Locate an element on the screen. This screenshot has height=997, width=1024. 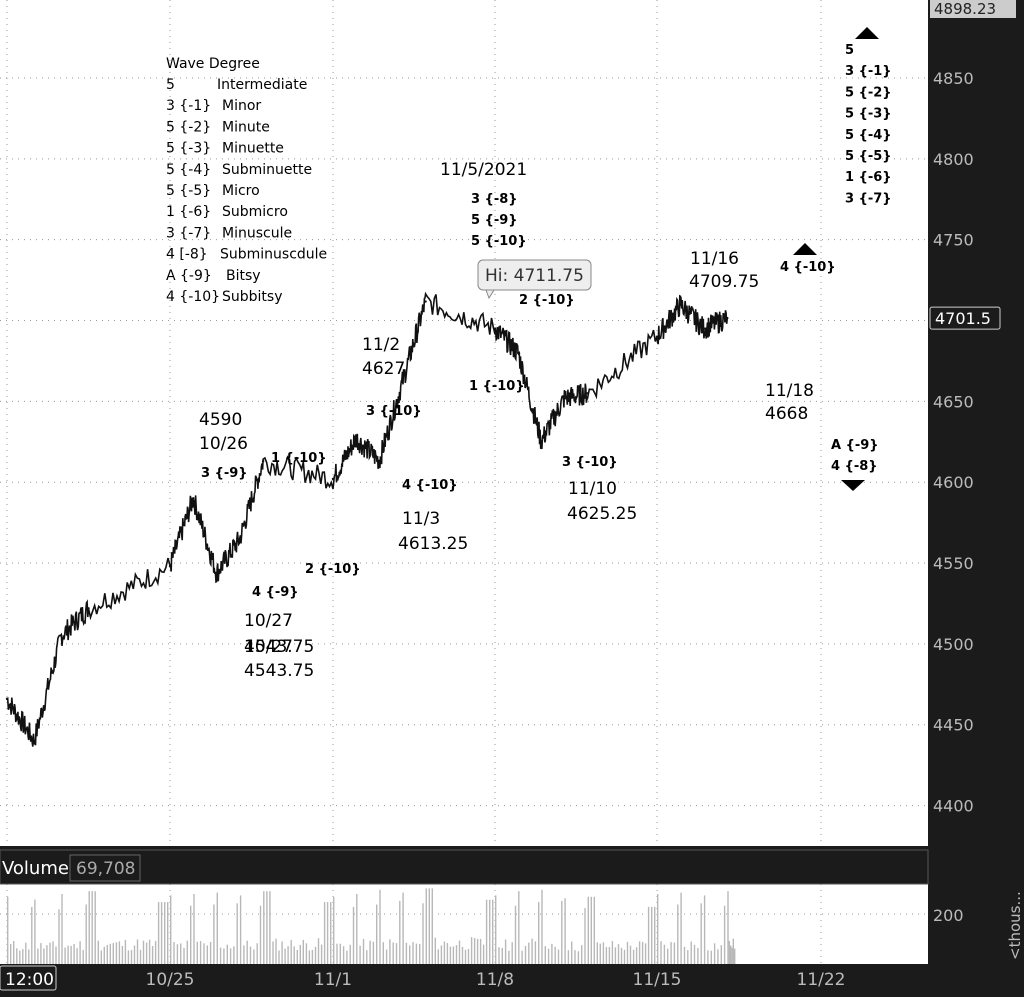
y-tick-label: 4500 is located at coordinates (953, 644).